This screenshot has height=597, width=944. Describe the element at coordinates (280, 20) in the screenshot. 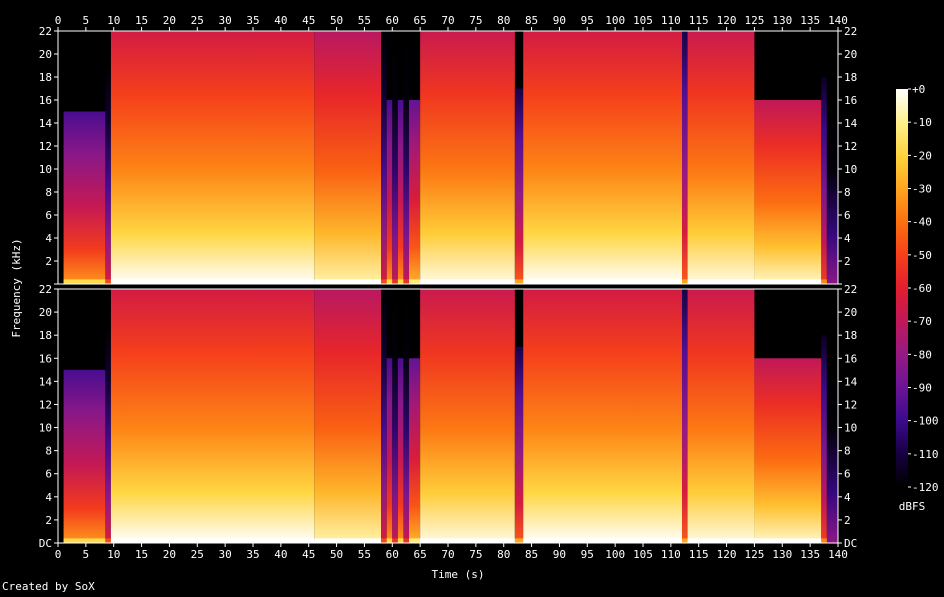

I see `x-tick-label: 40` at that location.